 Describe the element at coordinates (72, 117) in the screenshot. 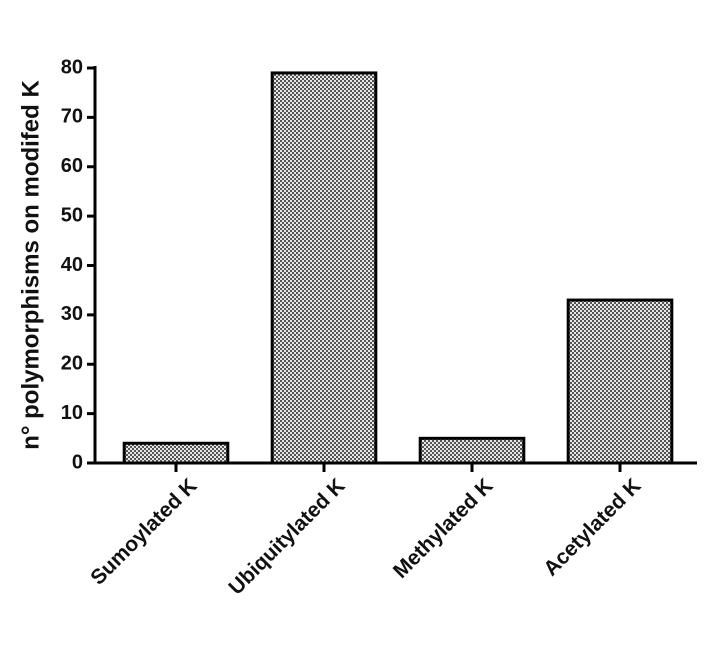

I see `y-tick-label: 70` at that location.